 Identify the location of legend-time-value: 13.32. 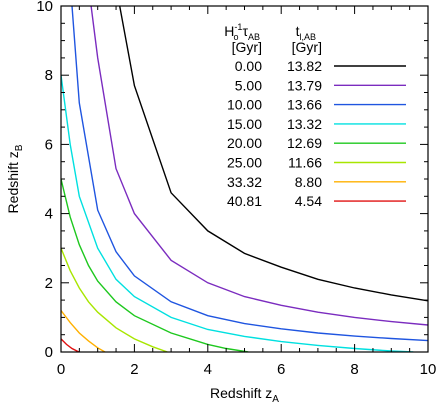
(304, 124).